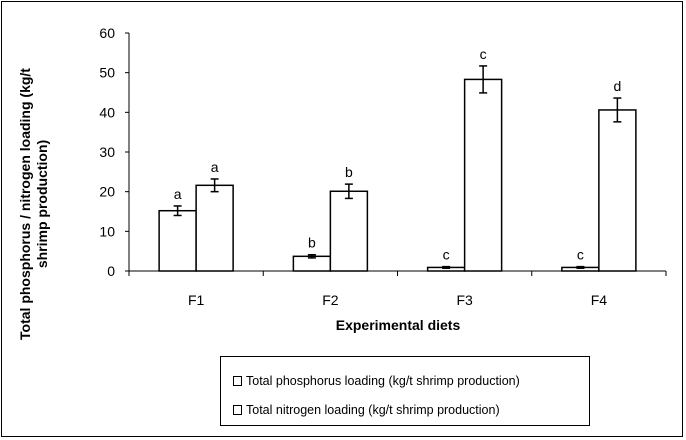  I want to click on x-axis-label: Experimental diets, so click(398, 325).